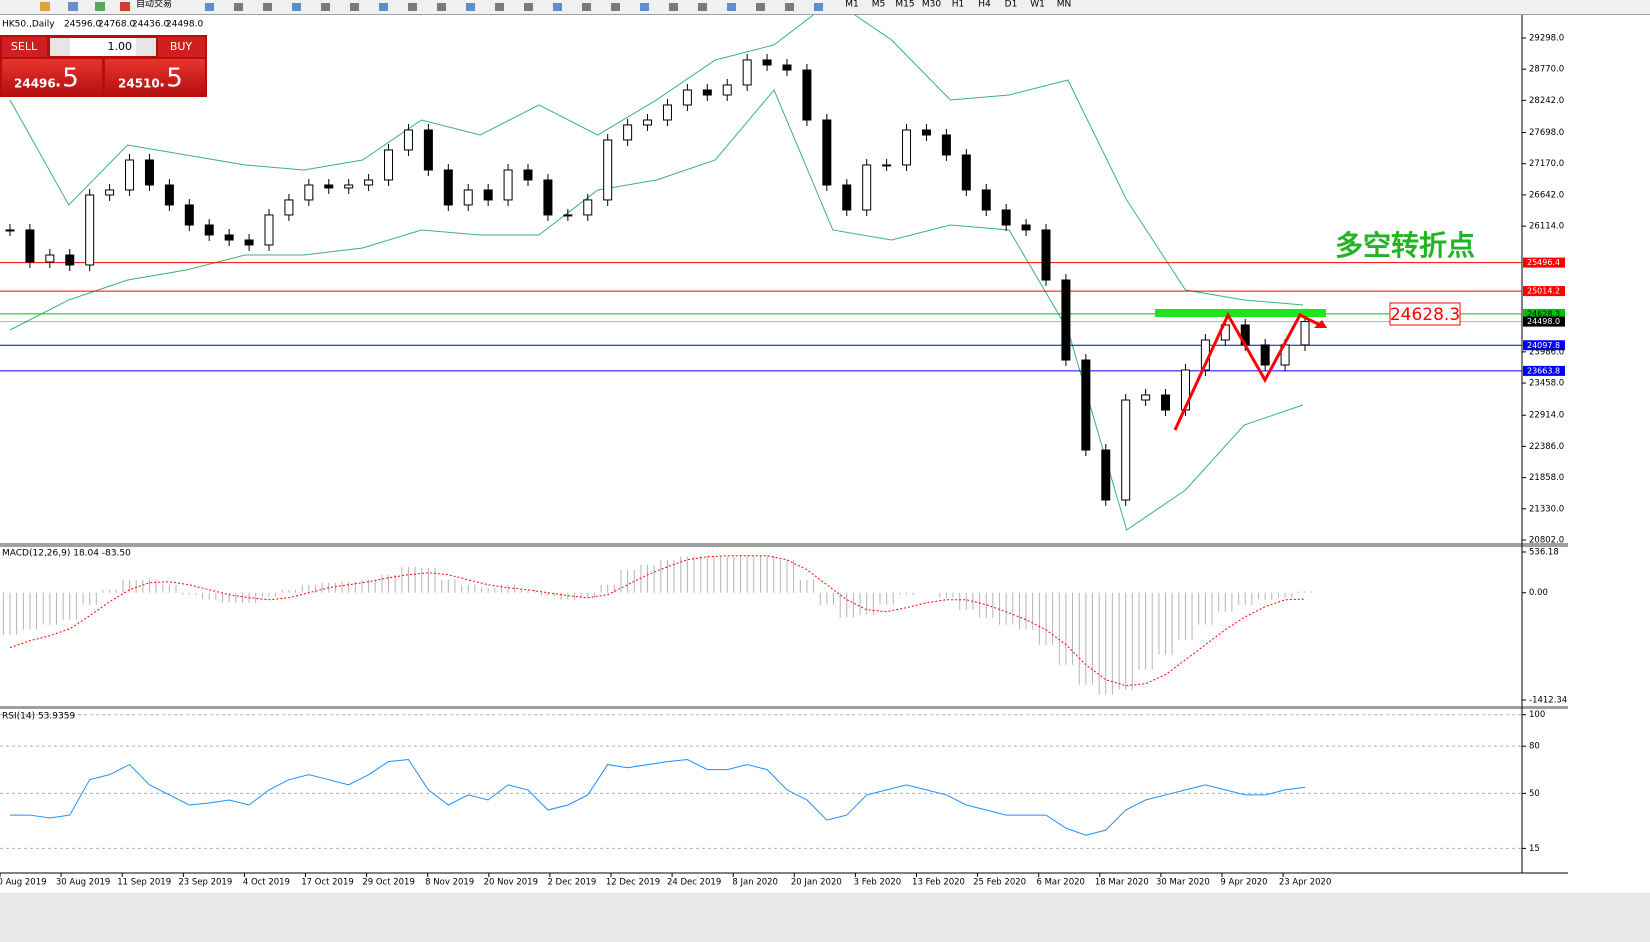  What do you see at coordinates (154, 5) in the screenshot?
I see `toolbar-label: 自动交易` at bounding box center [154, 5].